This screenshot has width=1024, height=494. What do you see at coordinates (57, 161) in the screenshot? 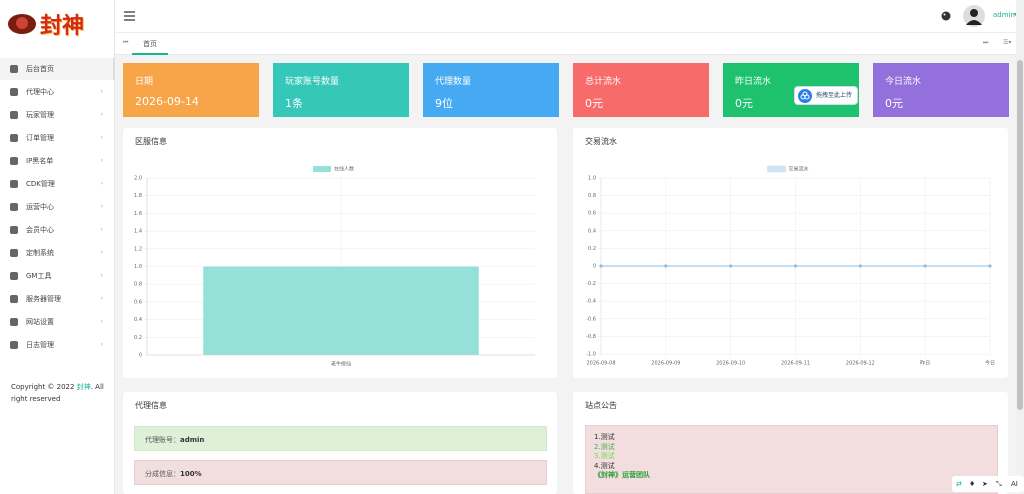
I see `menu-item: IP黑名单 ›` at bounding box center [57, 161].